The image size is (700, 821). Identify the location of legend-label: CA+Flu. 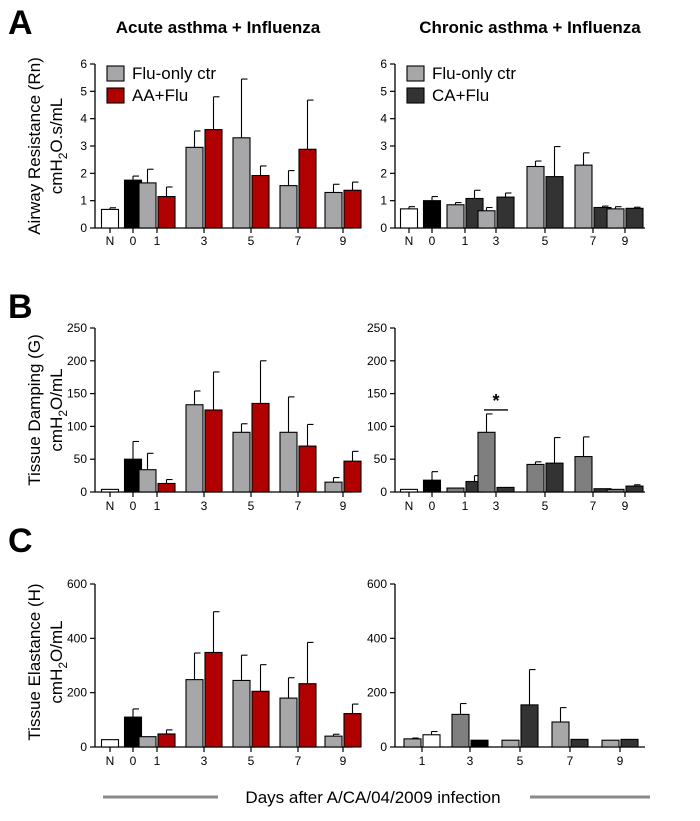
(460, 95).